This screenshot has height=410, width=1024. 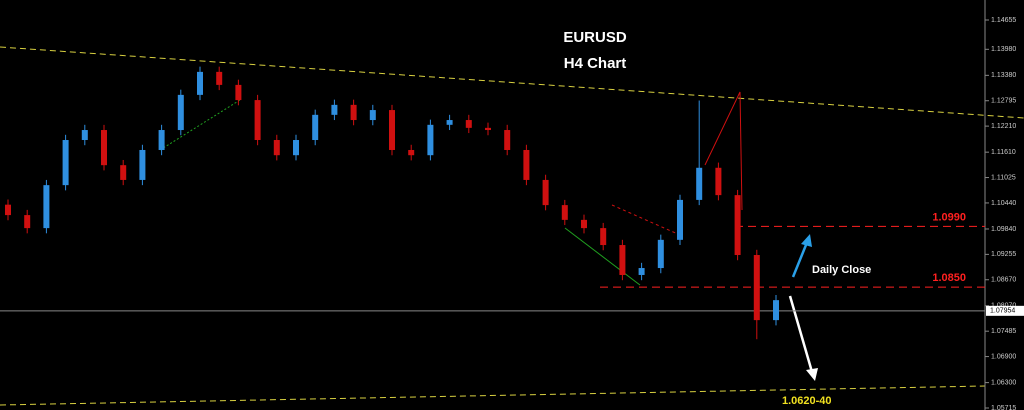 I want to click on chart-title: EURUSD, so click(x=595, y=37).